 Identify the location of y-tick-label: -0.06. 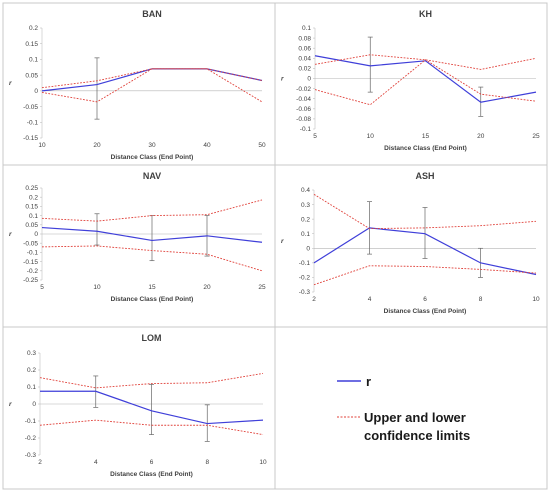
(303, 109).